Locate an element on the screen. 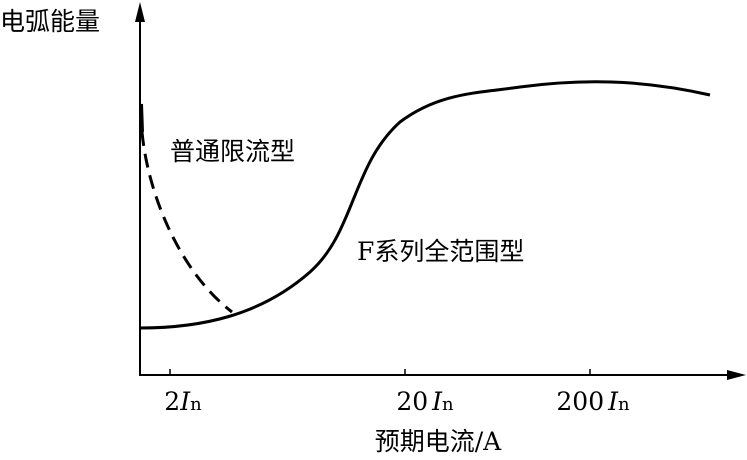 This screenshot has height=460, width=747. curve-label: F系列全范围型 is located at coordinates (440, 251).